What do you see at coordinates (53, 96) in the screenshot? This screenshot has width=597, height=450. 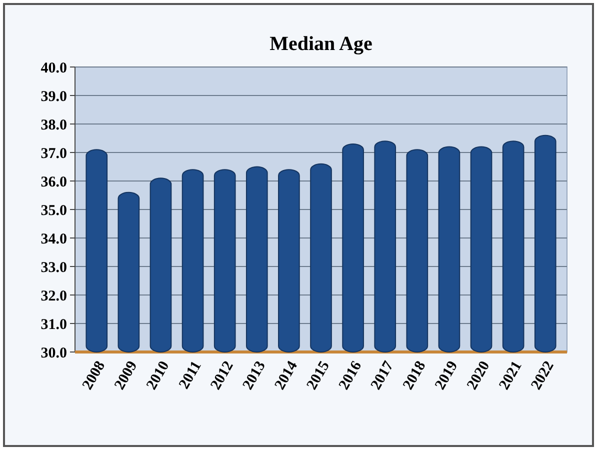 I see `y-tick-label: 39.0` at bounding box center [53, 96].